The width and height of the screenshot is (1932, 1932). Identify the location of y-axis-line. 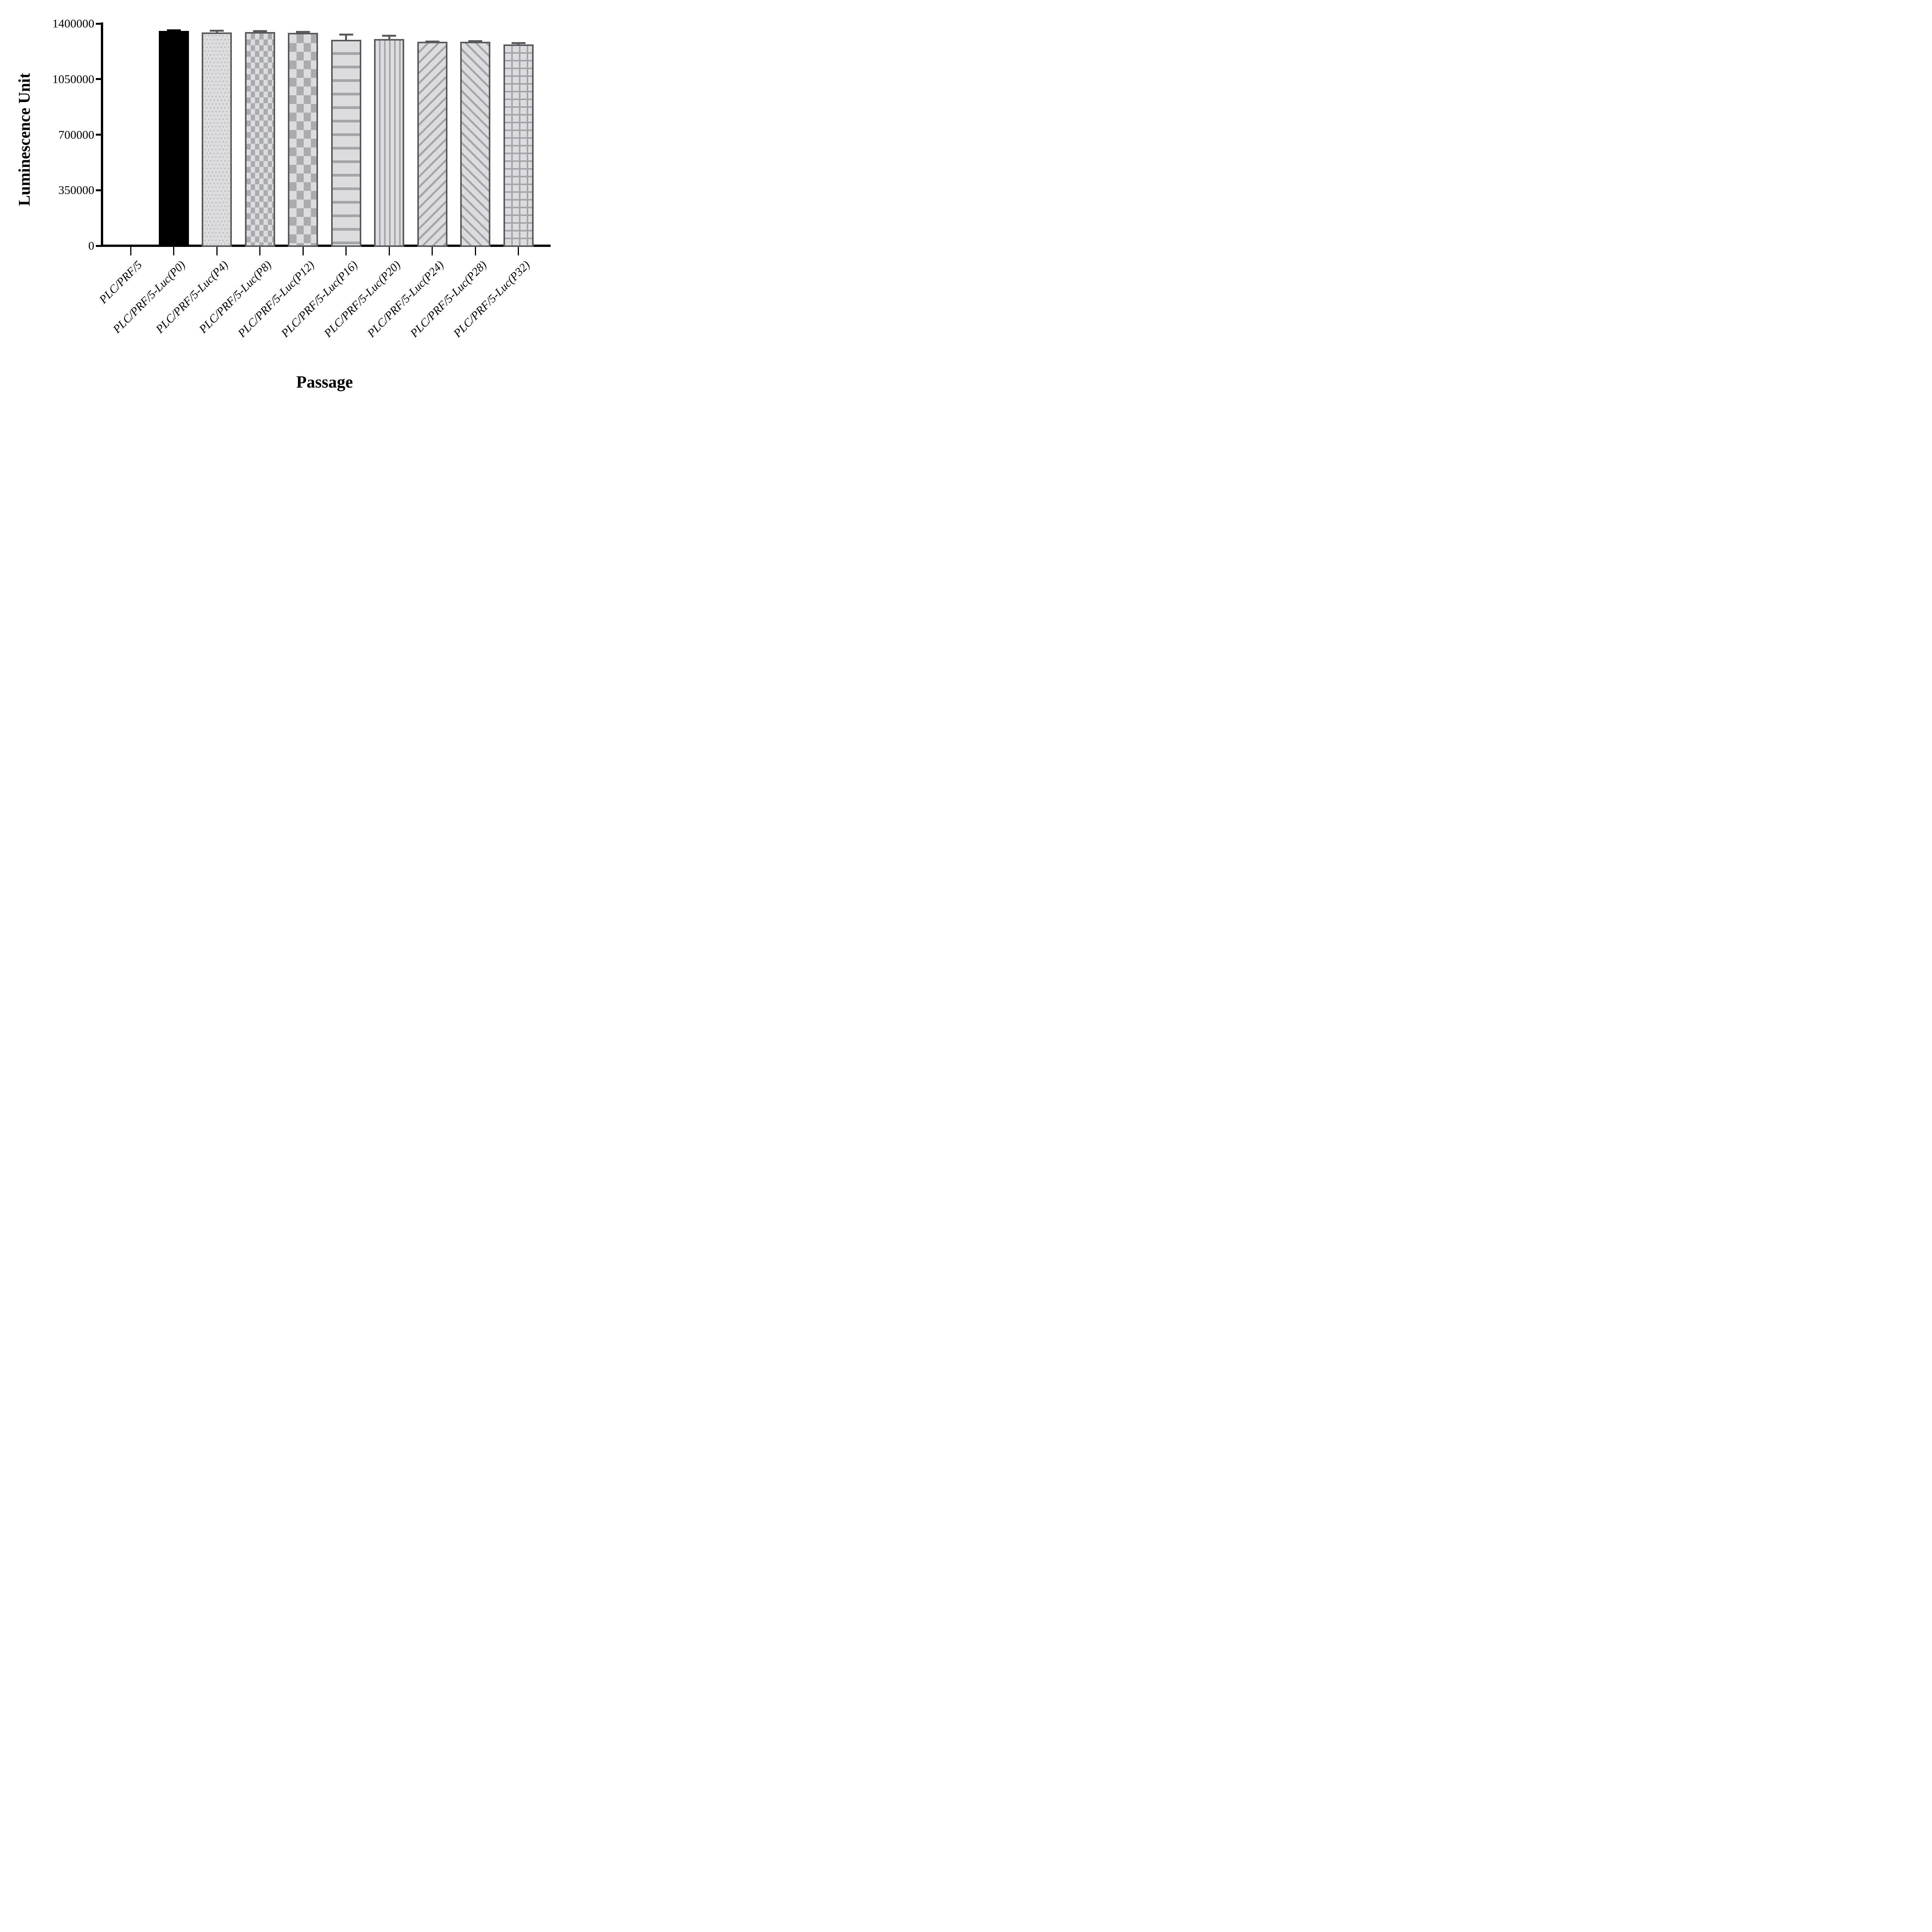
(102, 135).